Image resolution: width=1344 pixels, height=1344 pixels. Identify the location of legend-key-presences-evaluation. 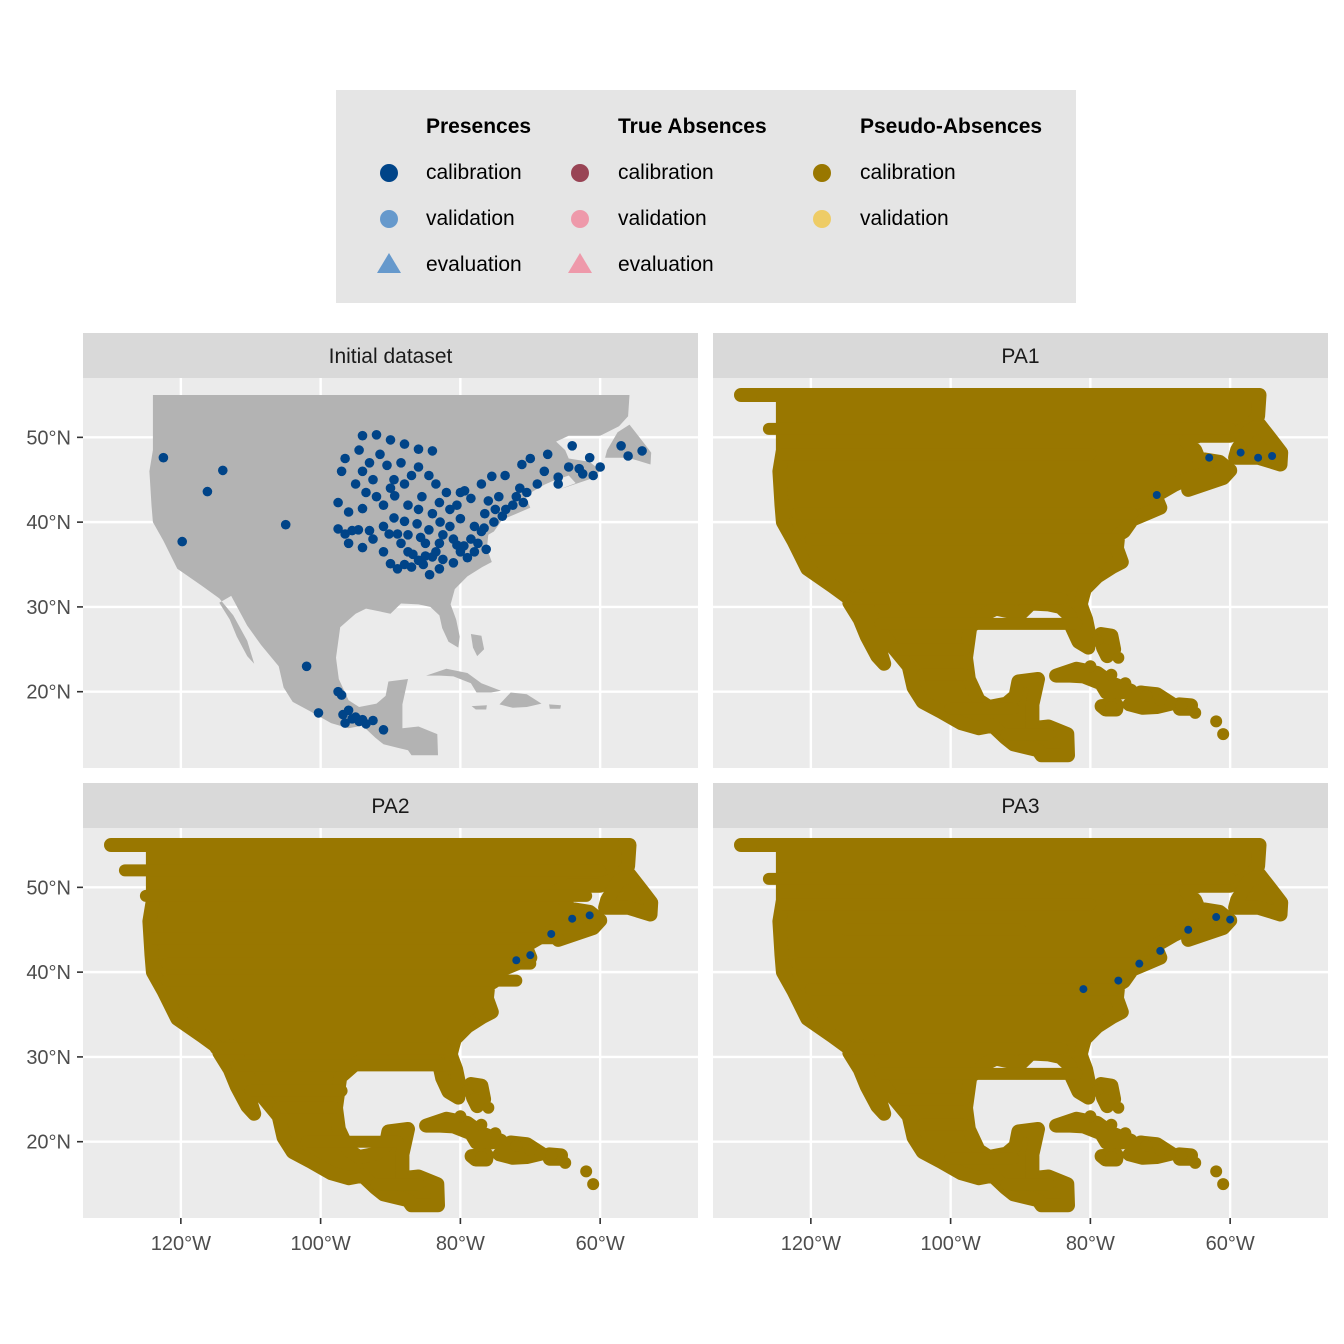
(389, 263).